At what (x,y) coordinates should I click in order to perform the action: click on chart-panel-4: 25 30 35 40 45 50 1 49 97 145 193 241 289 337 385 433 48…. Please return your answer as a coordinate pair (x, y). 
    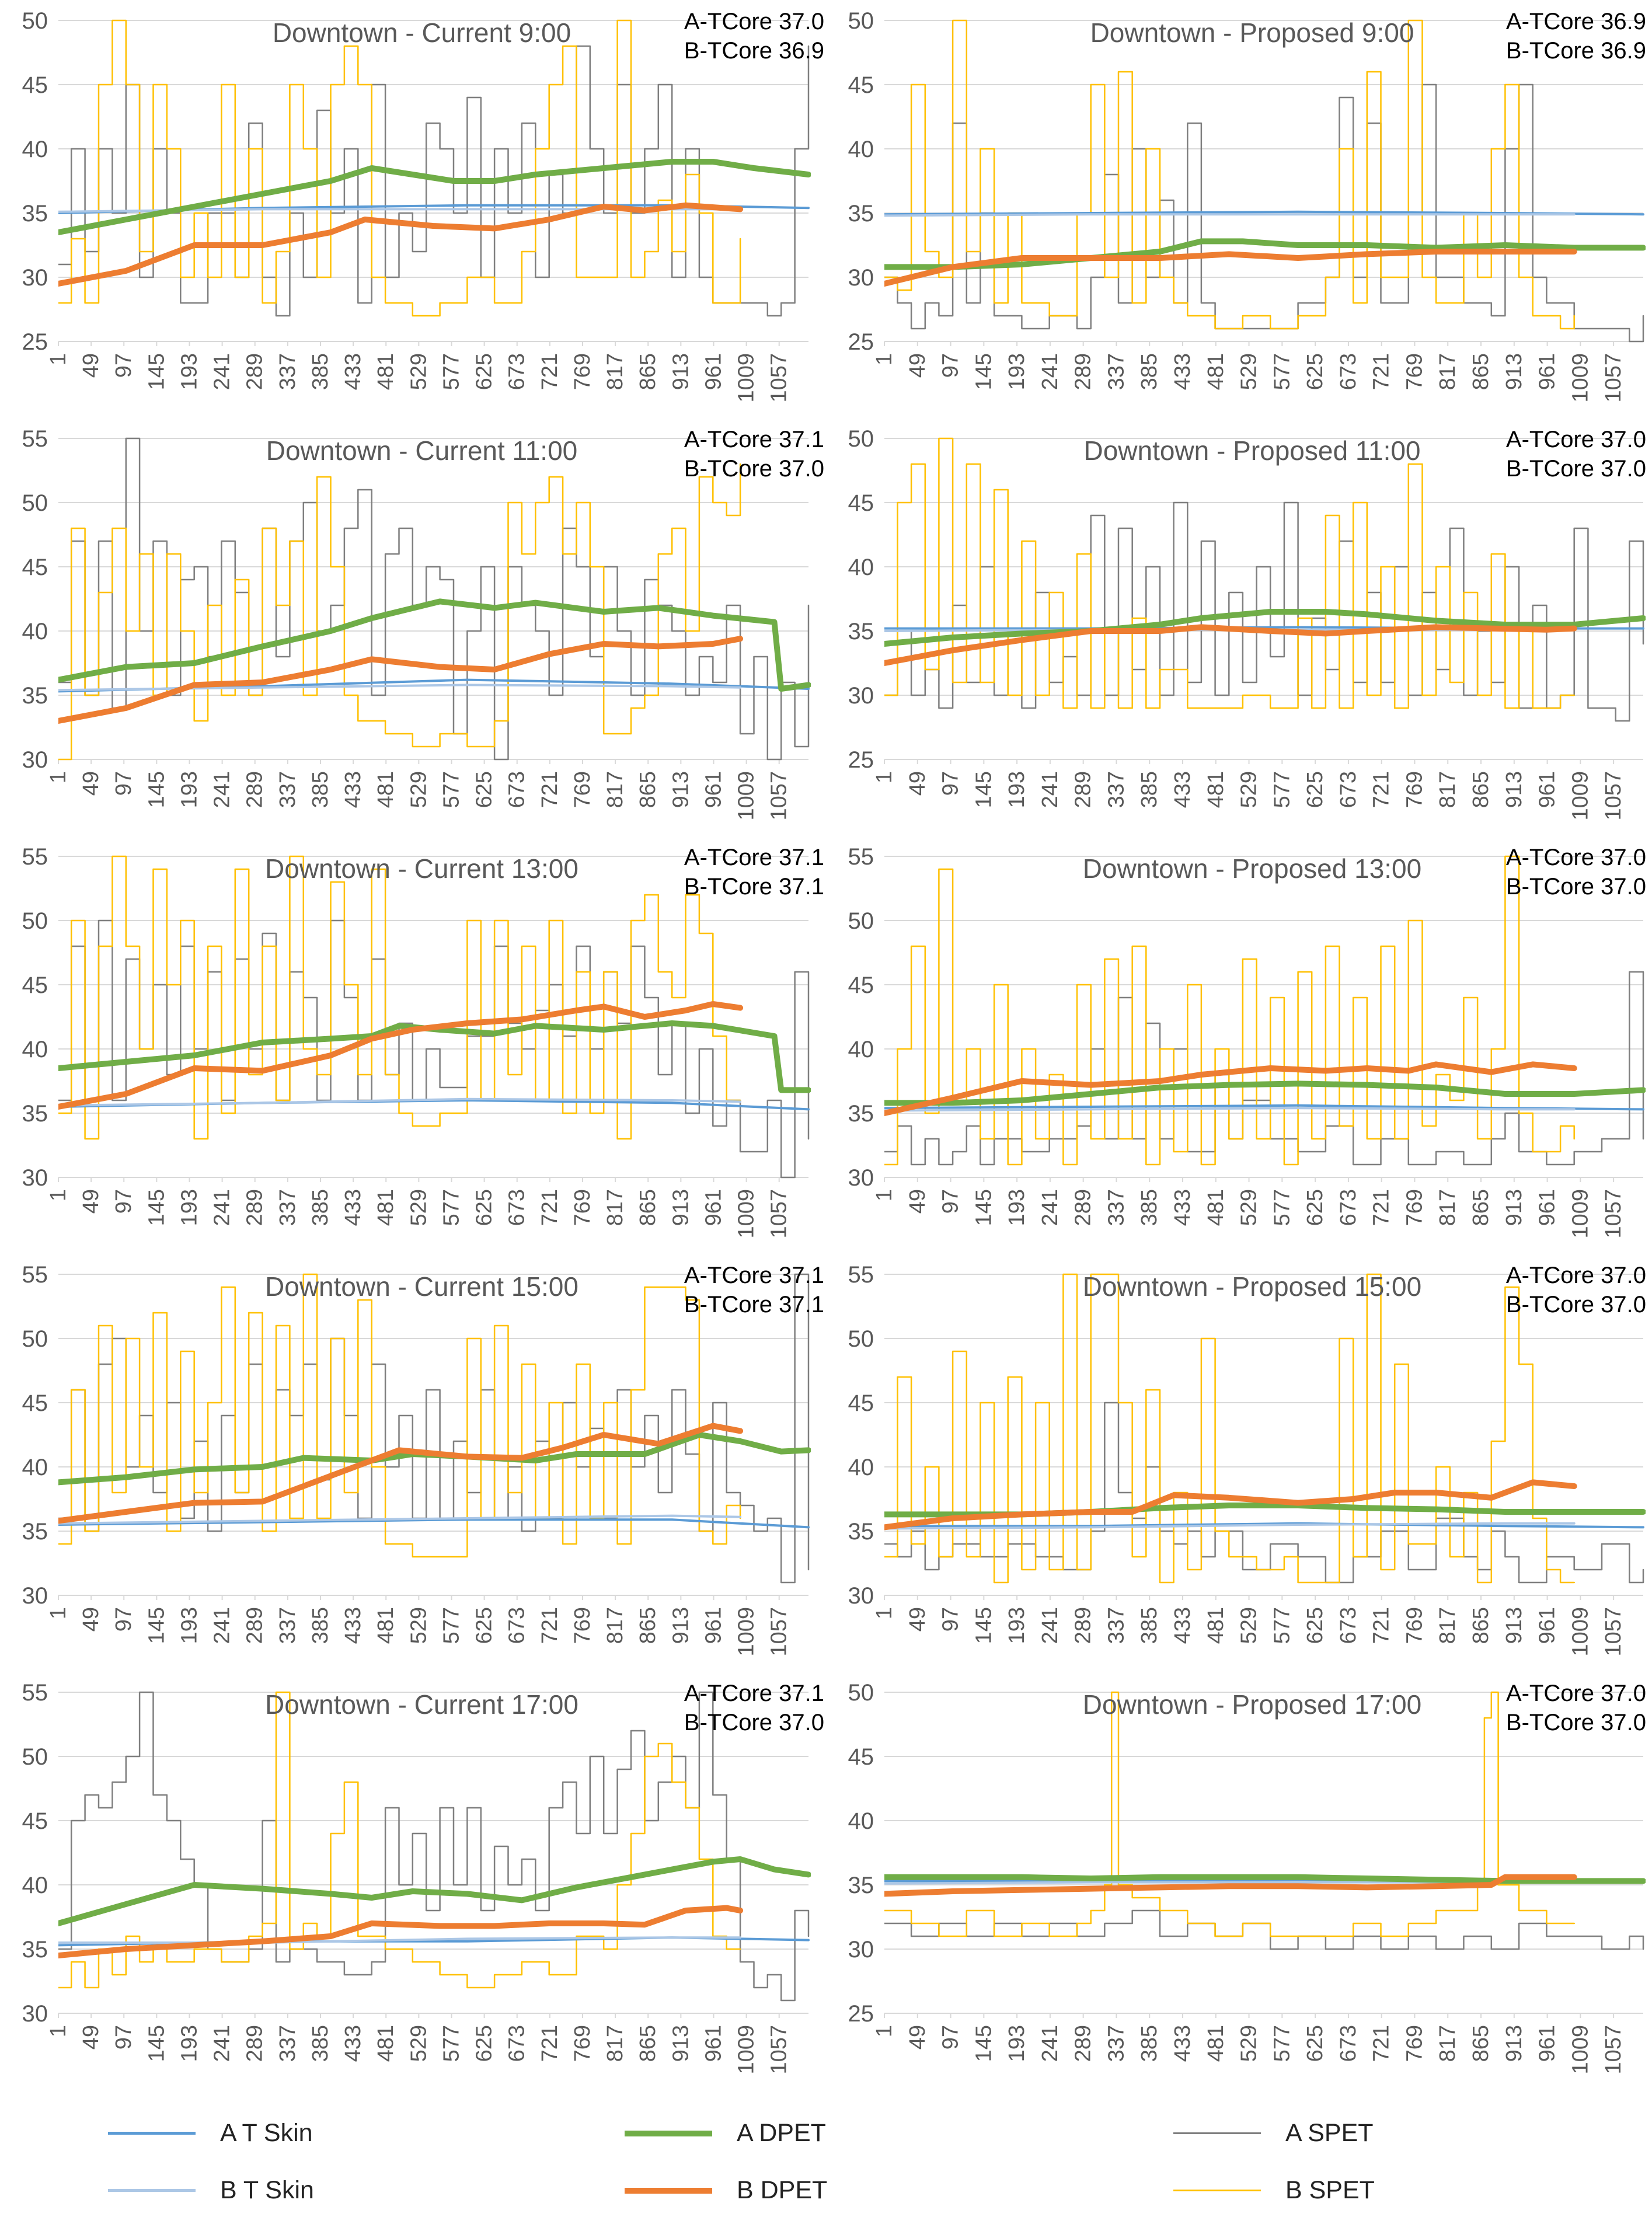
    Looking at the image, I should click on (1247, 623).